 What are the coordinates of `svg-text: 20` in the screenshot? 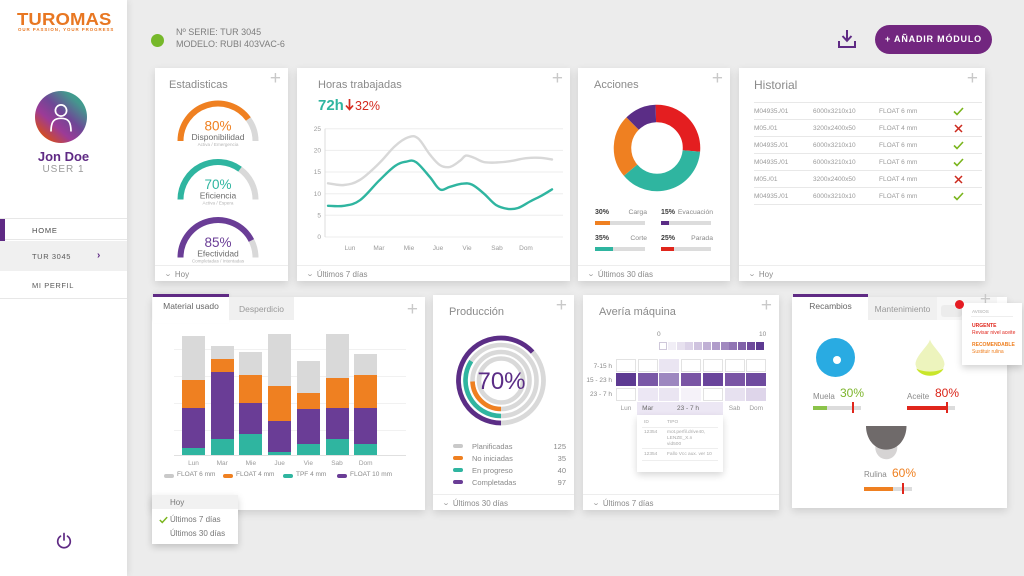 It's located at (318, 151).